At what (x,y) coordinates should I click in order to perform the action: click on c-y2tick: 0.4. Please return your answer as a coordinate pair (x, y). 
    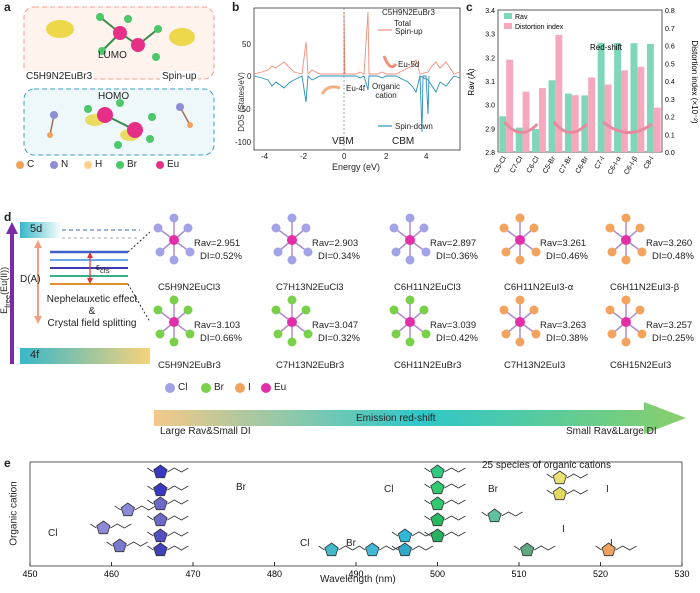
    Looking at the image, I should click on (670, 82).